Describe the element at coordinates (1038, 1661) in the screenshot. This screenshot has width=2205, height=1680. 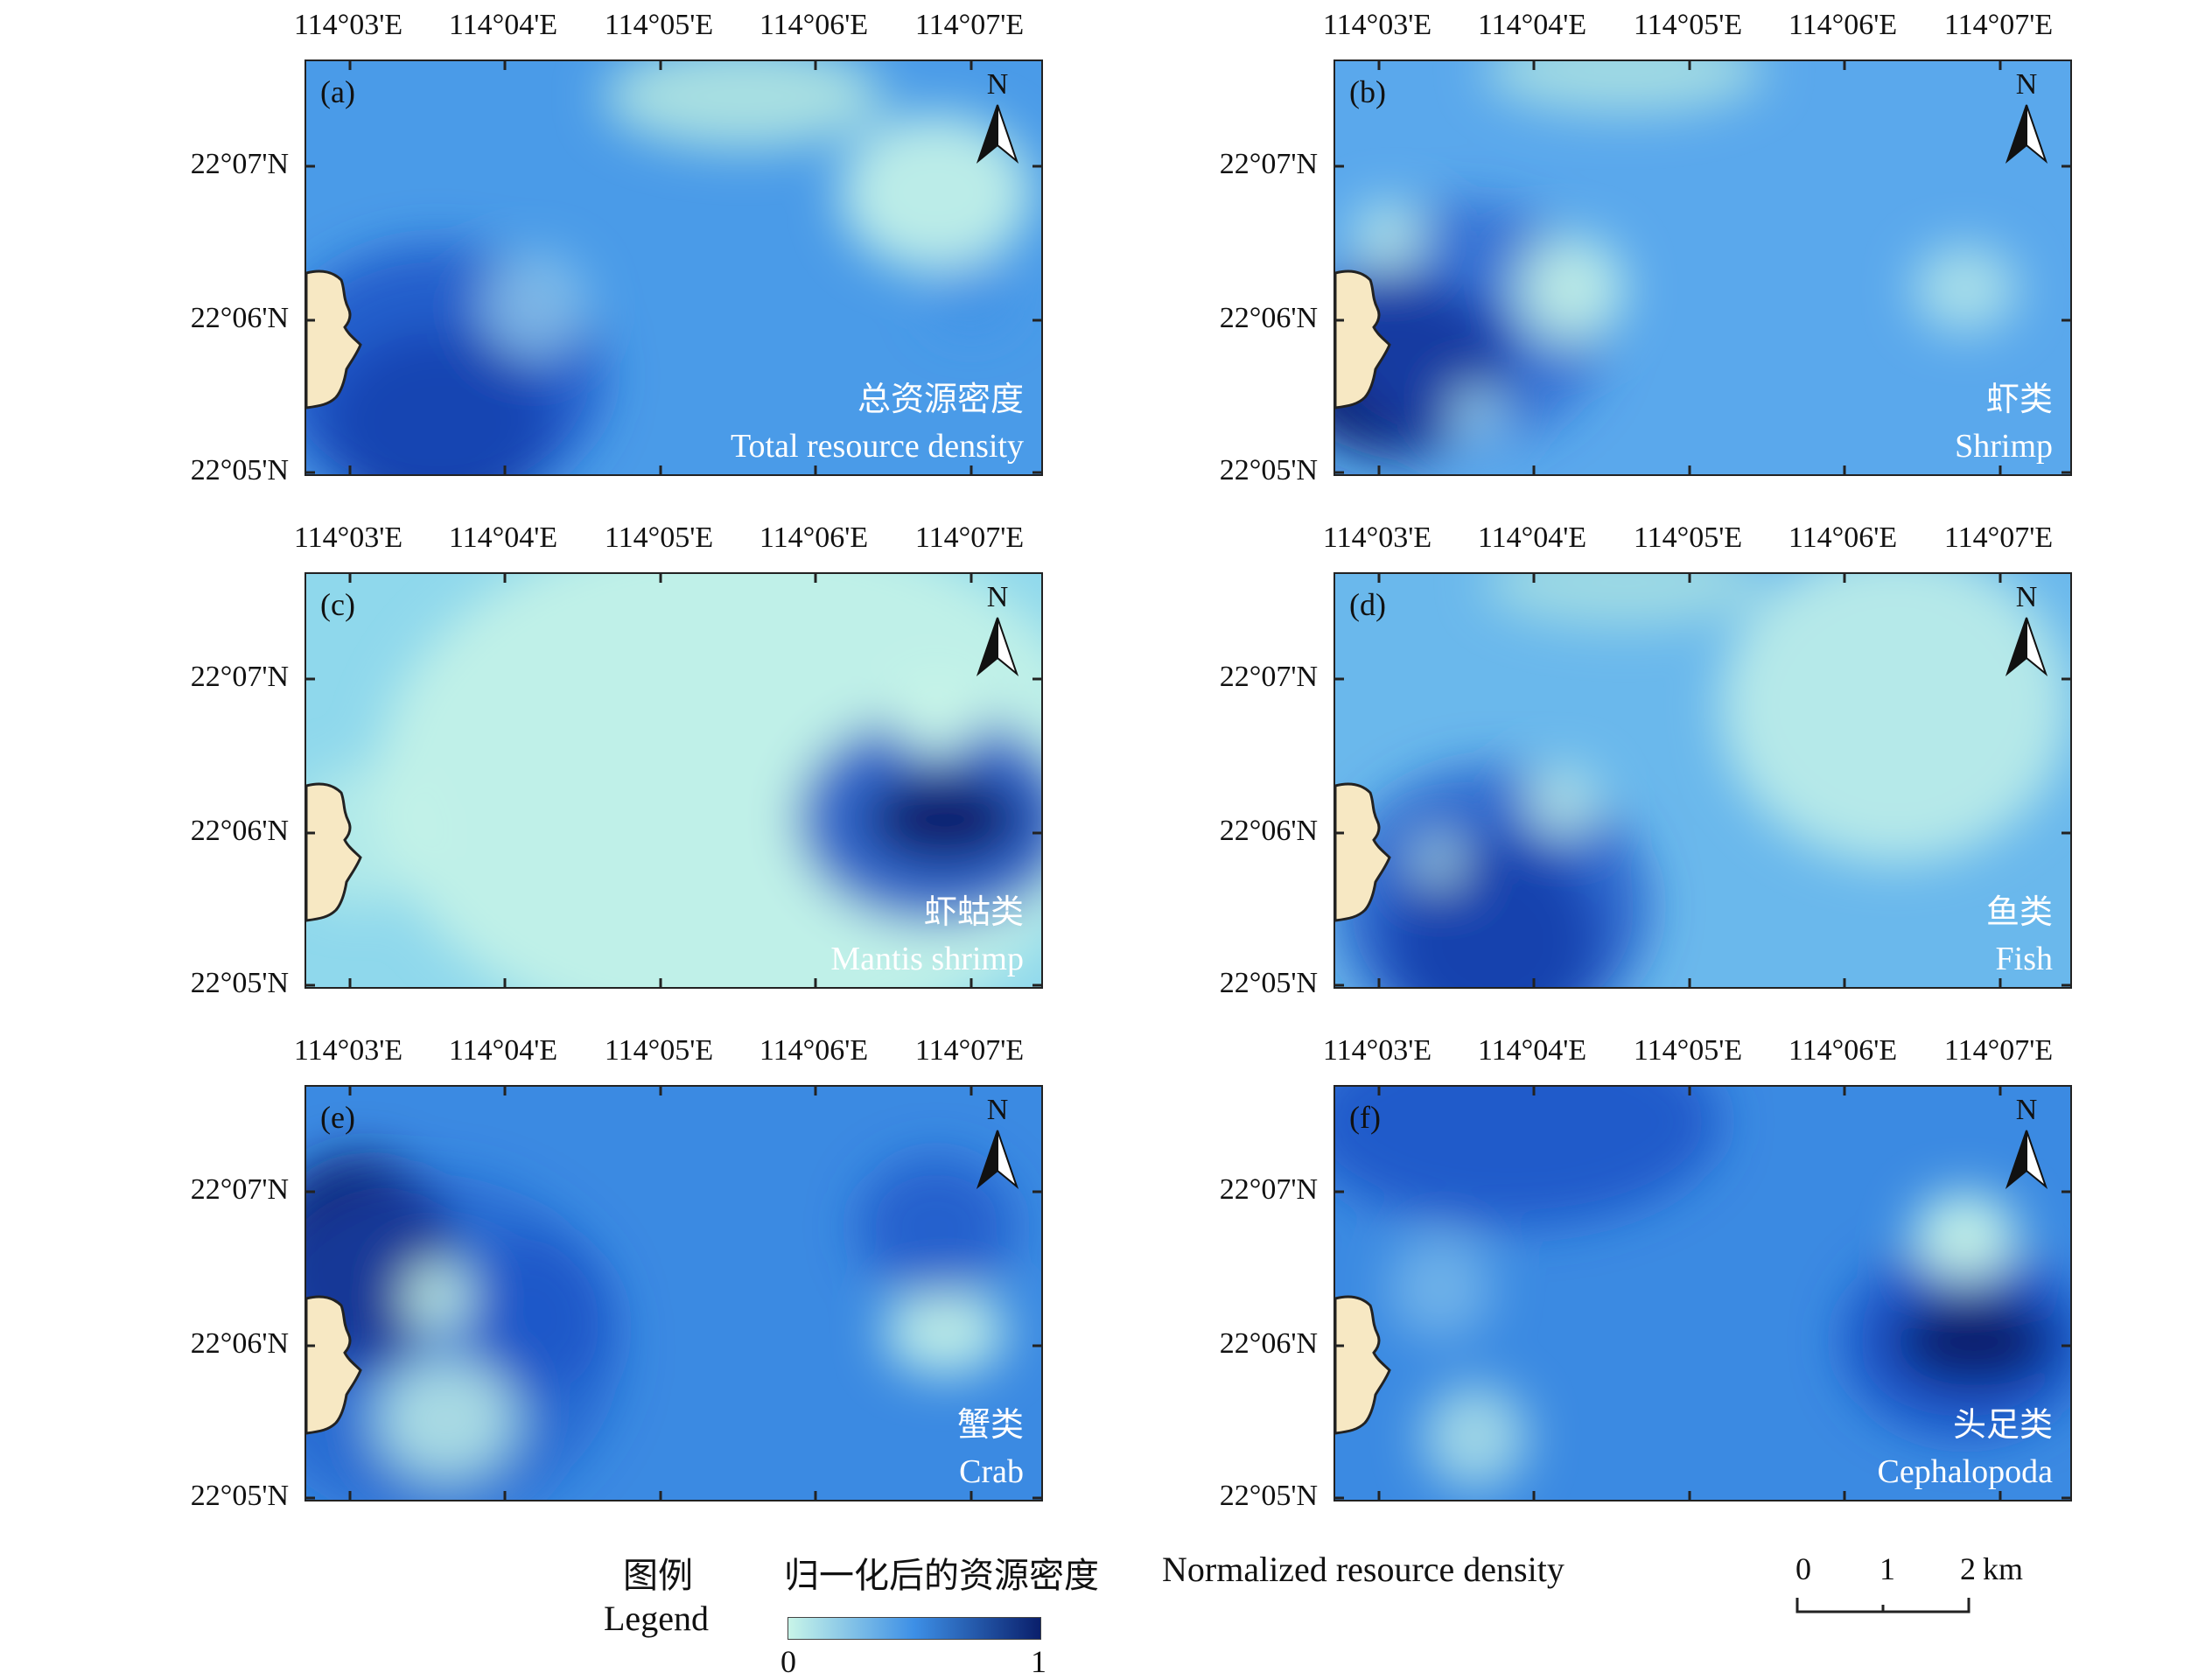
I see `colorbar-max: 1` at that location.